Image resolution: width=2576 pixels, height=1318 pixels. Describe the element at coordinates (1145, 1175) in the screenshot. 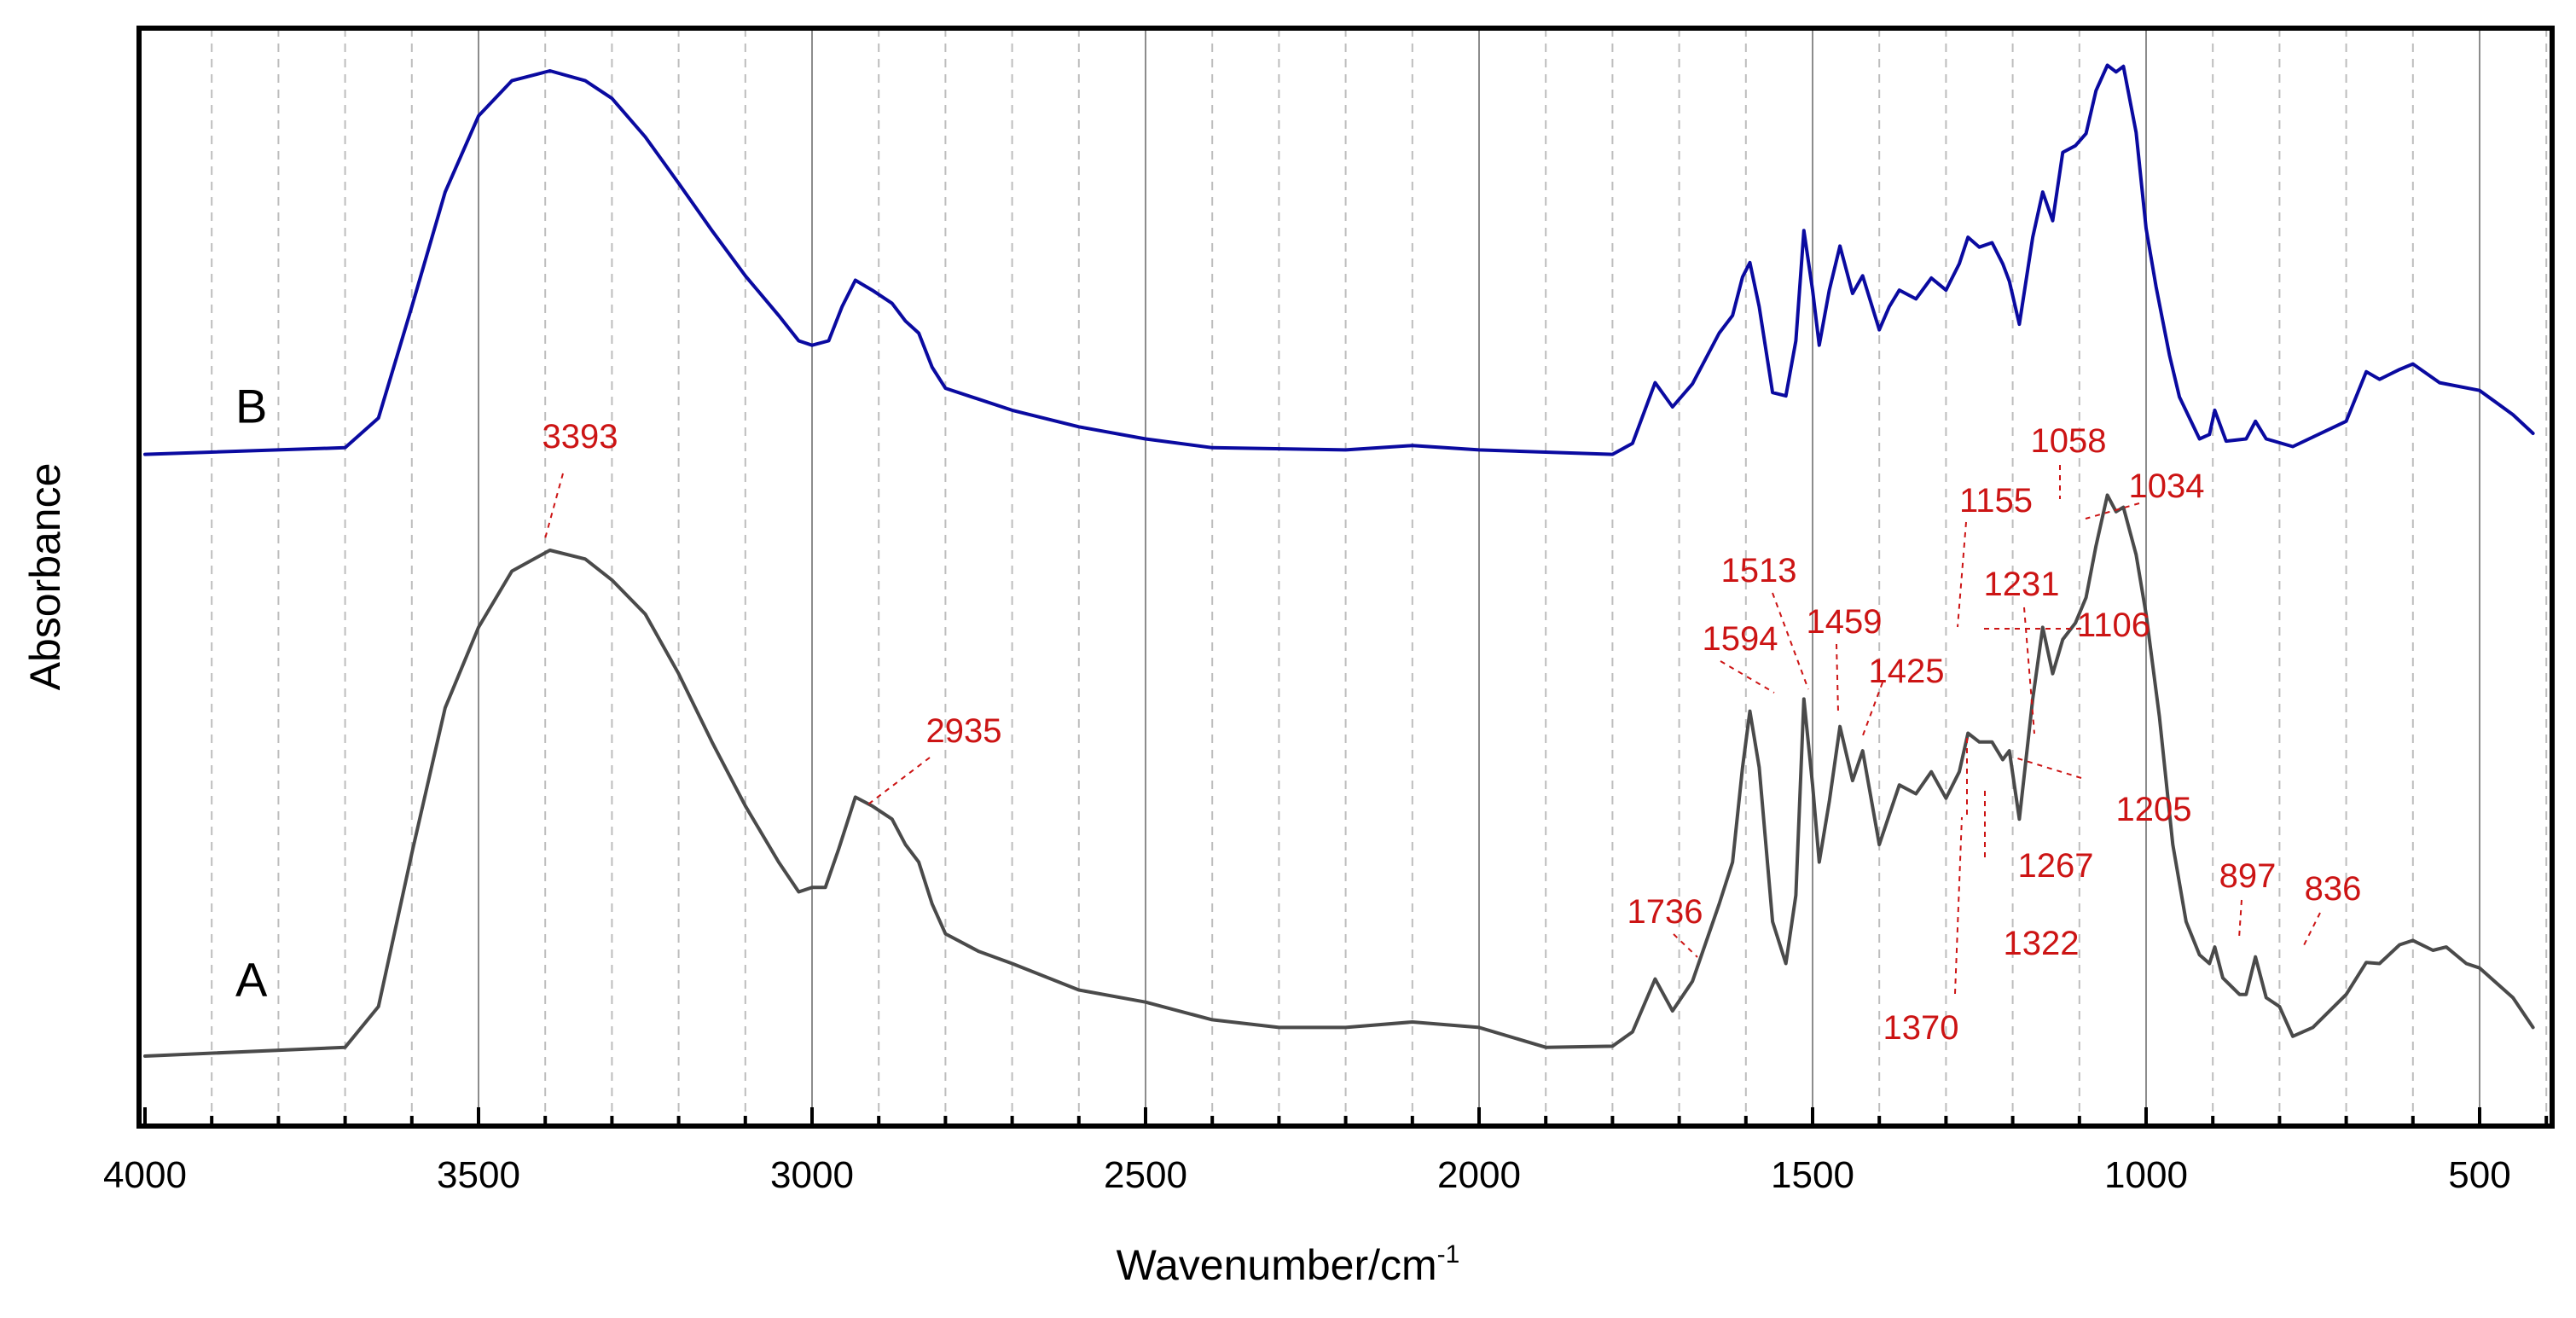

I see `x-tick-label: 2500` at that location.